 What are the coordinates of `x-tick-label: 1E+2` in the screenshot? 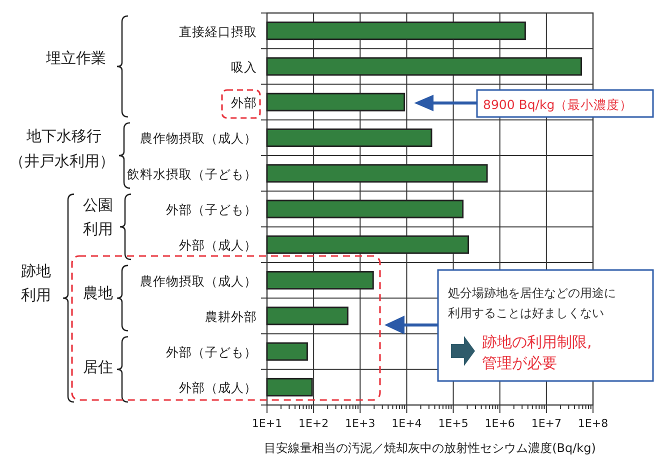 It's located at (313, 423).